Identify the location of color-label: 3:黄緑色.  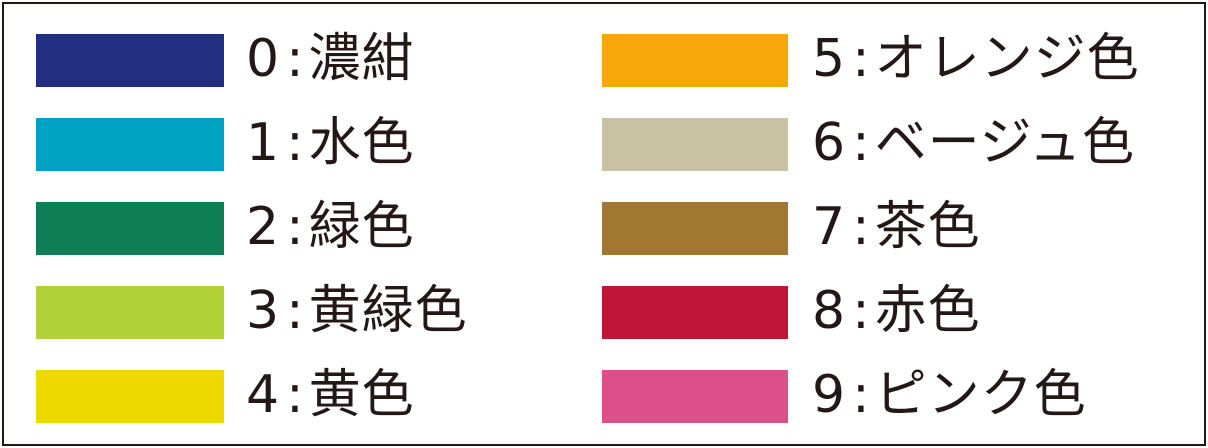
(357, 311).